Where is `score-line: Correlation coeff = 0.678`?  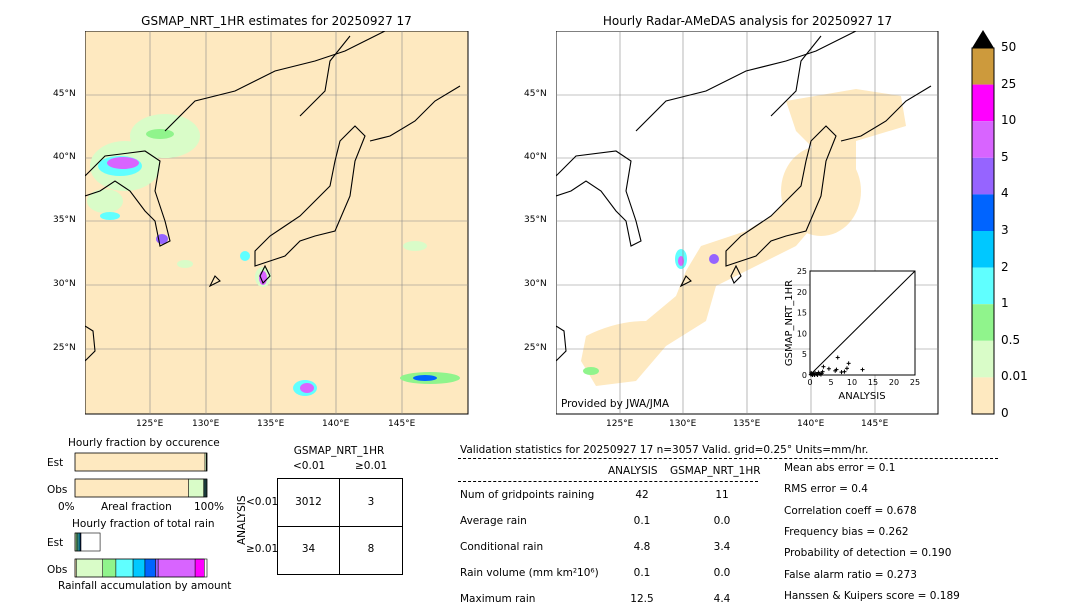
score-line: Correlation coeff = 0.678 is located at coordinates (850, 510).